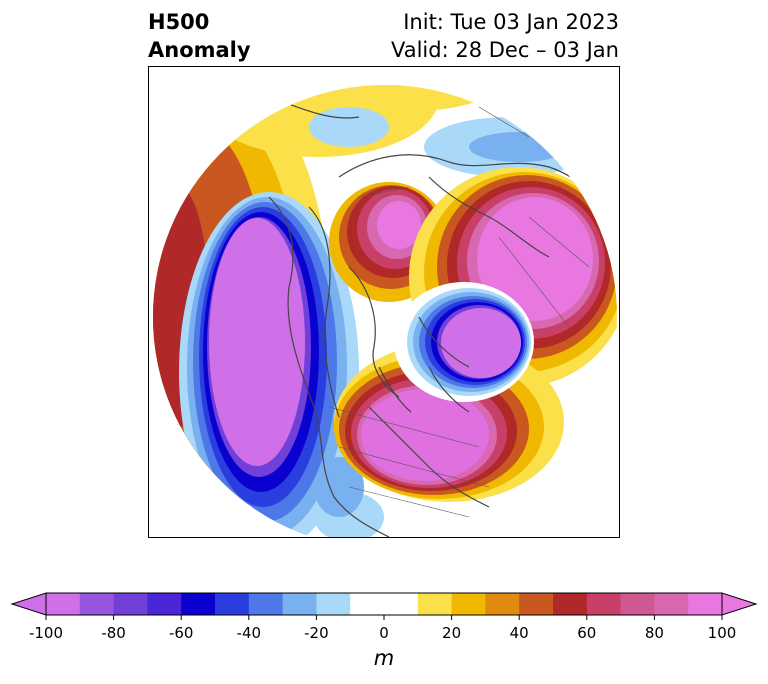 Image resolution: width=768 pixels, height=684 pixels. Describe the element at coordinates (464, 342) in the screenshot. I see `trough-central` at that location.